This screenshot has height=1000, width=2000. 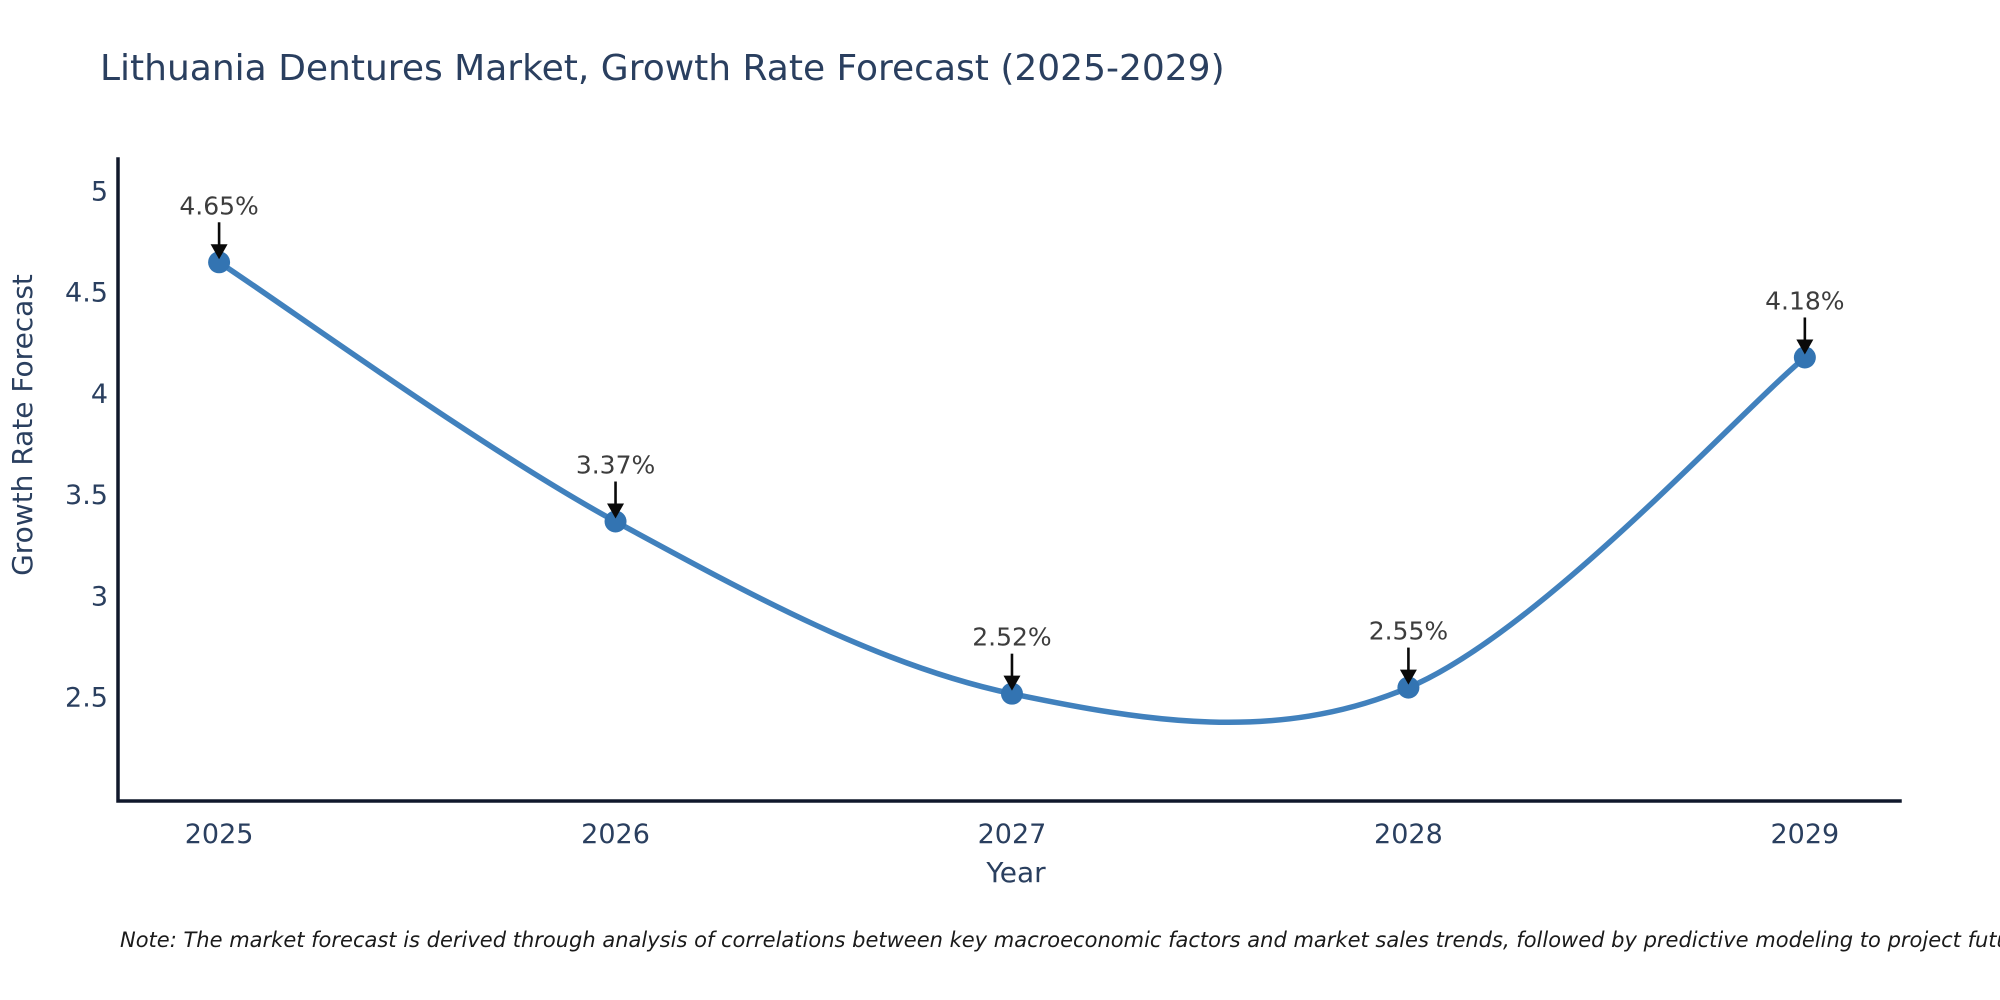 What do you see at coordinates (1015, 872) in the screenshot?
I see `x-axis-title: Year` at bounding box center [1015, 872].